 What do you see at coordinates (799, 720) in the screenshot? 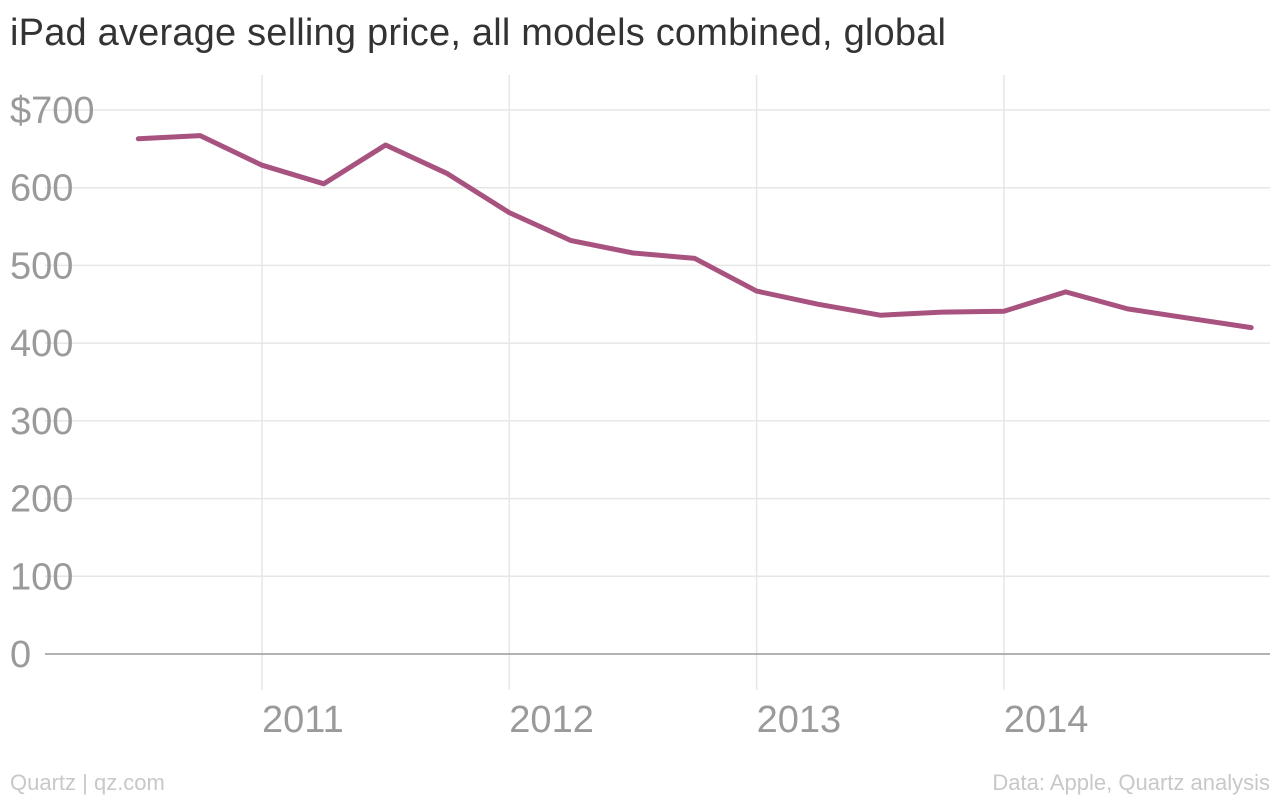
I see `x-tick-label-2013: 2013` at bounding box center [799, 720].